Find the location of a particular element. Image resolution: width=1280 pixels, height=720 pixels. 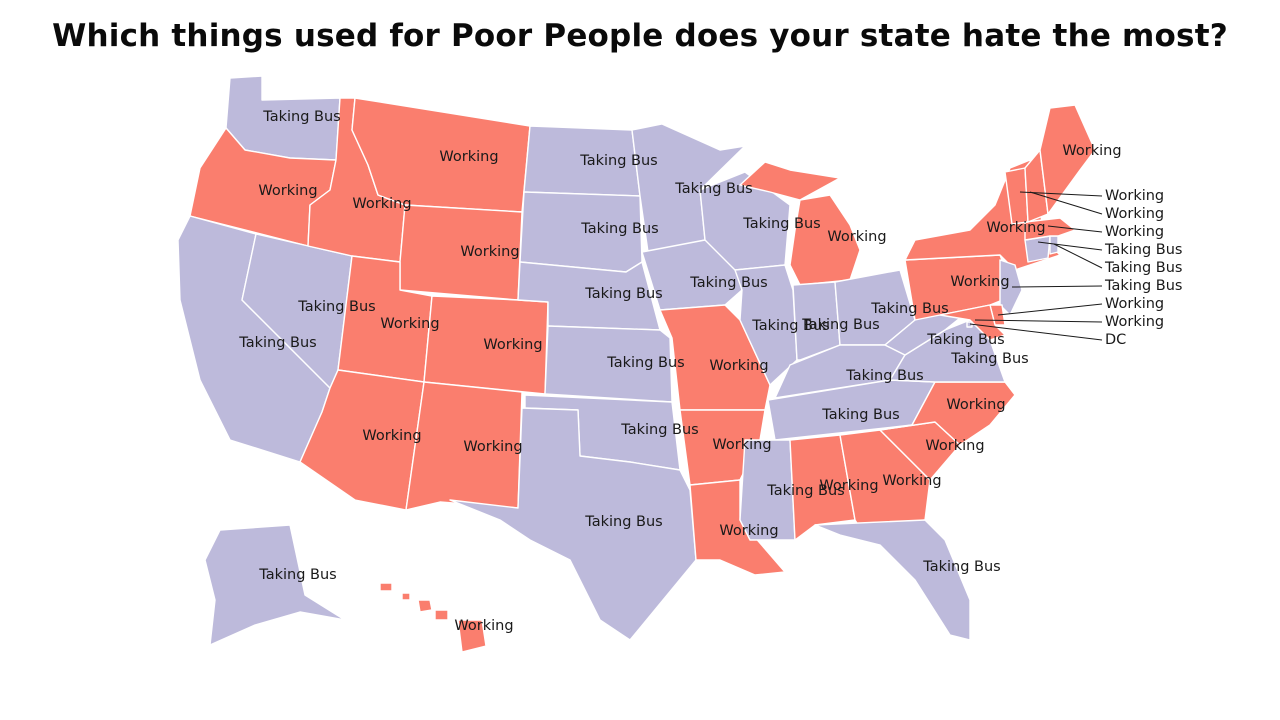

state-dc is located at coordinates (969, 324).